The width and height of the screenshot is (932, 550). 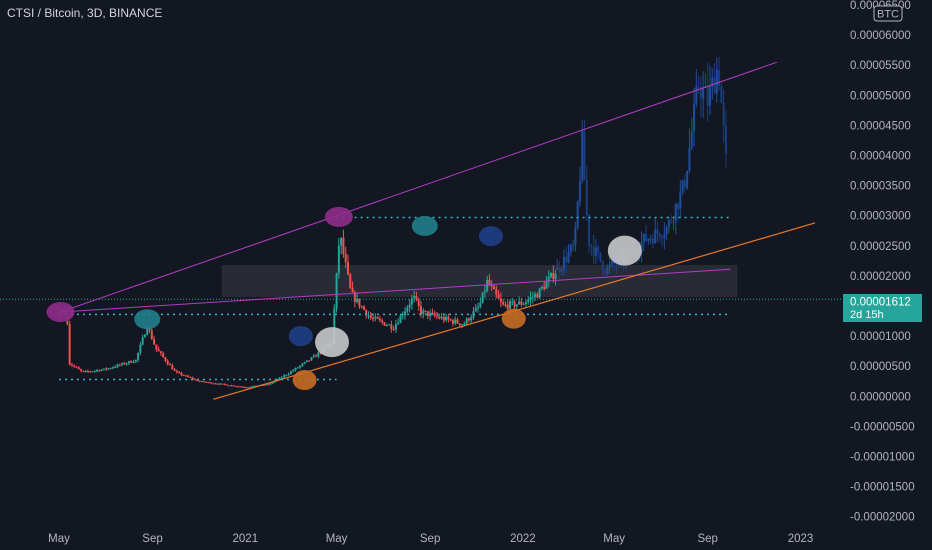 I want to click on last-price-badge: 0.00001612 2d 15h, so click(x=882, y=308).